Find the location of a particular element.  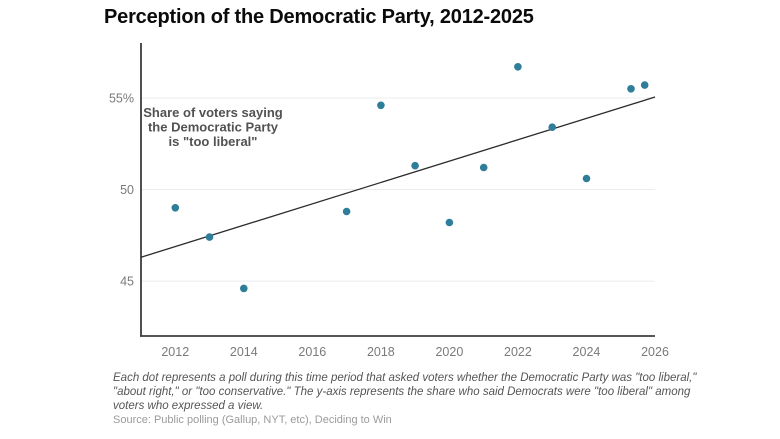

x-tick-label: 2016 is located at coordinates (312, 352).